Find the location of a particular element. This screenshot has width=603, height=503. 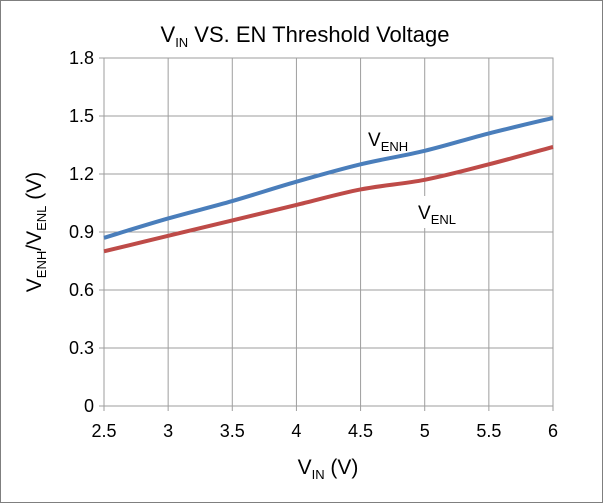

series-label-venl: VENL is located at coordinates (437, 215).